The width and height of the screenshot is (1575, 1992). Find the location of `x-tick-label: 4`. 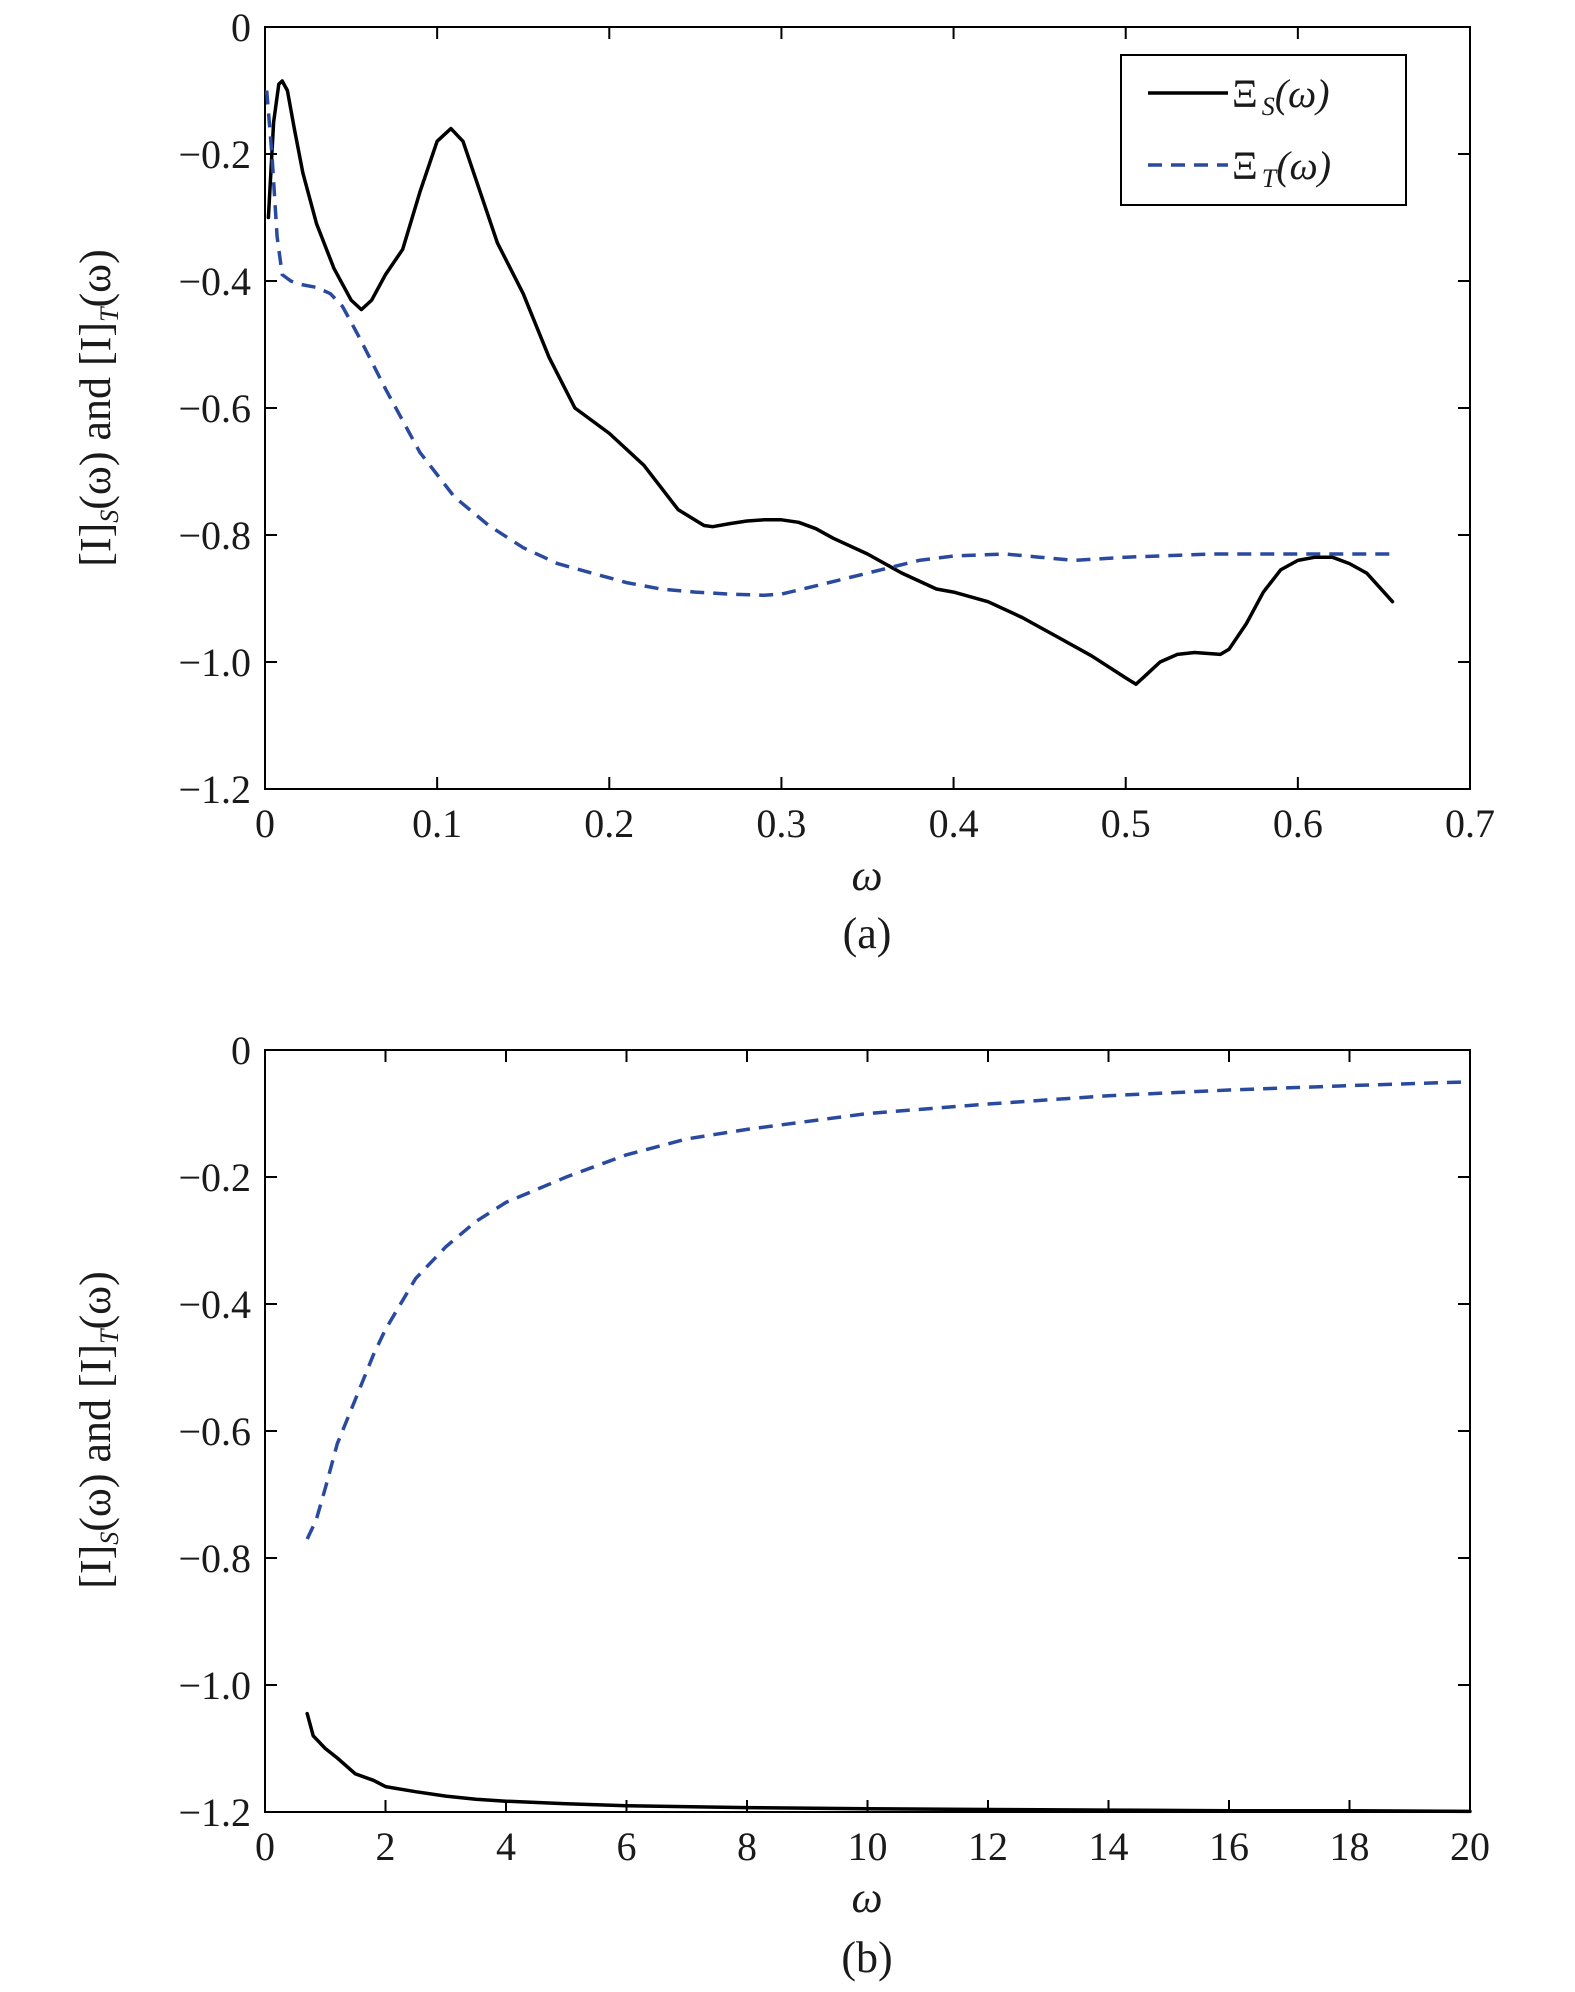

x-tick-label: 4 is located at coordinates (506, 1846).